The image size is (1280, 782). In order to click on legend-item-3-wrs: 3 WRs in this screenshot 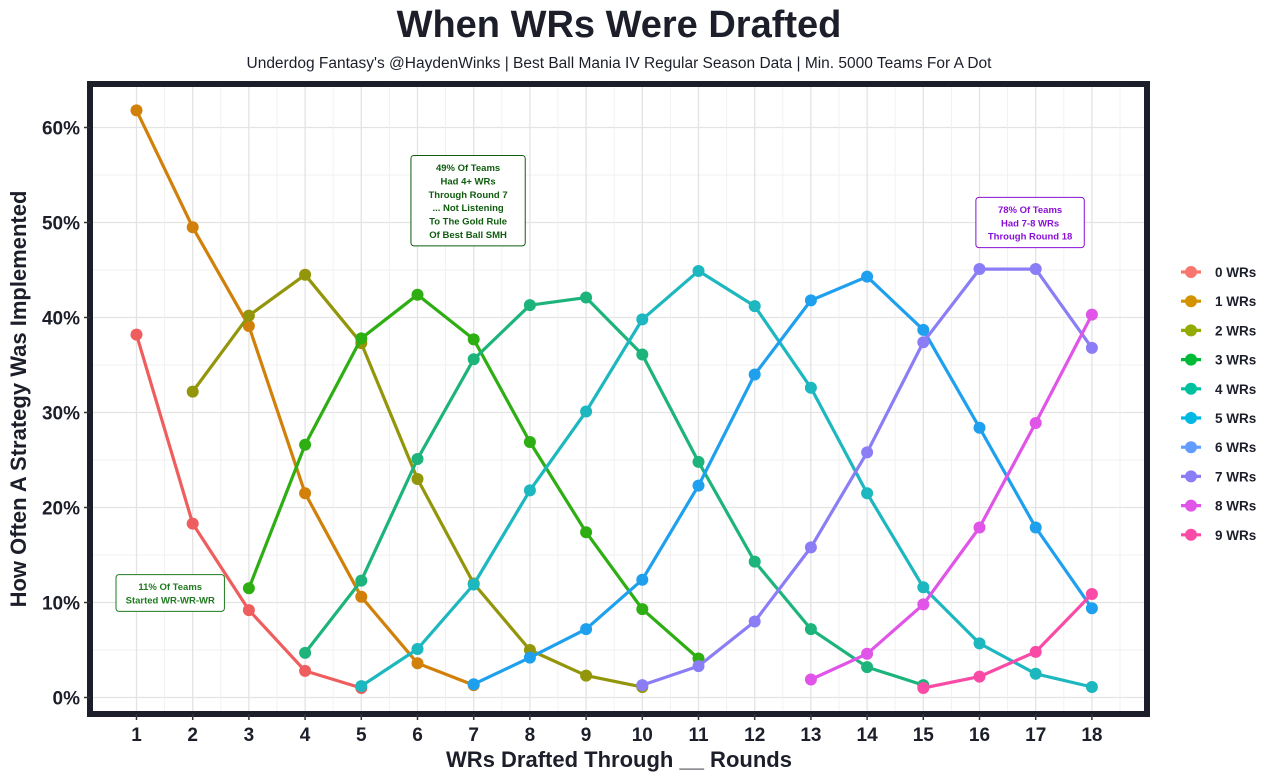, I will do `click(1218, 360)`.